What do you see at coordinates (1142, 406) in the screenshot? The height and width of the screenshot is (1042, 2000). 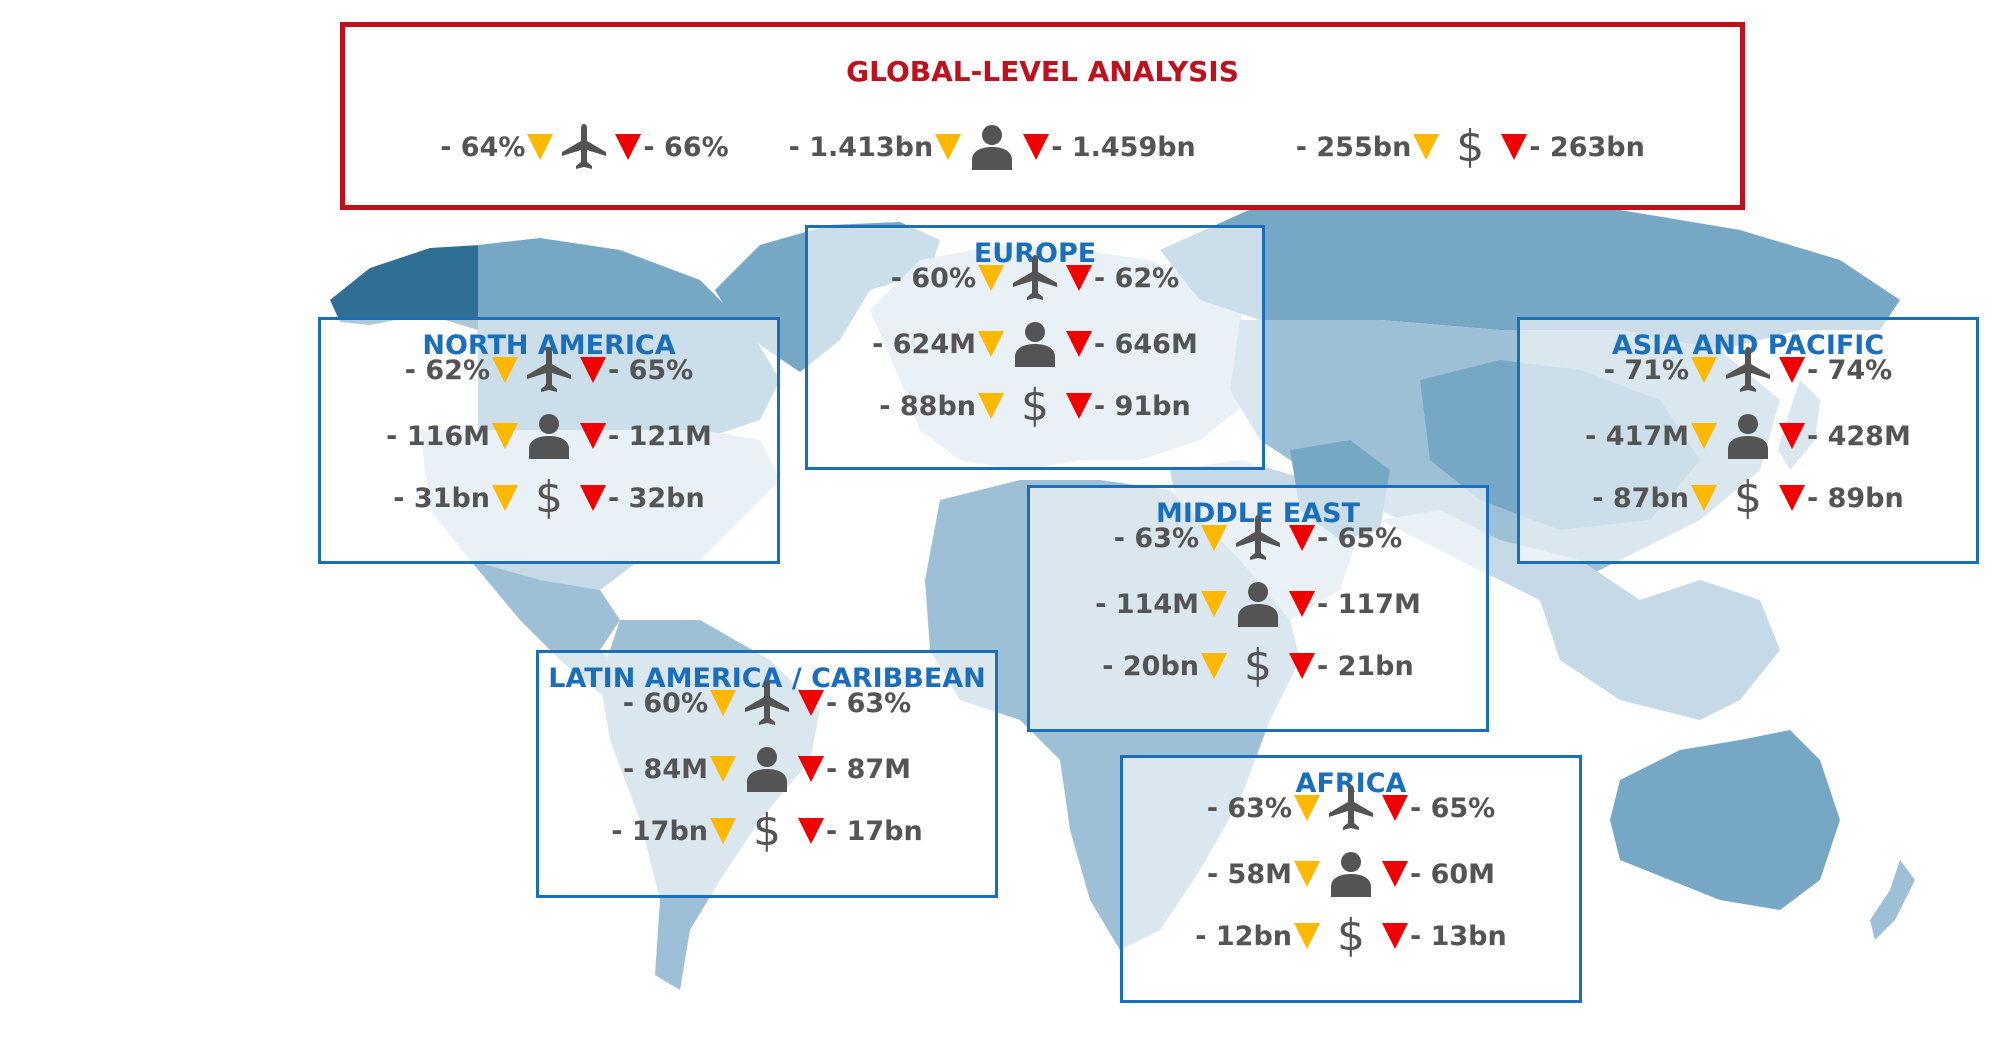 I see `revenue-high: - 91bn` at bounding box center [1142, 406].